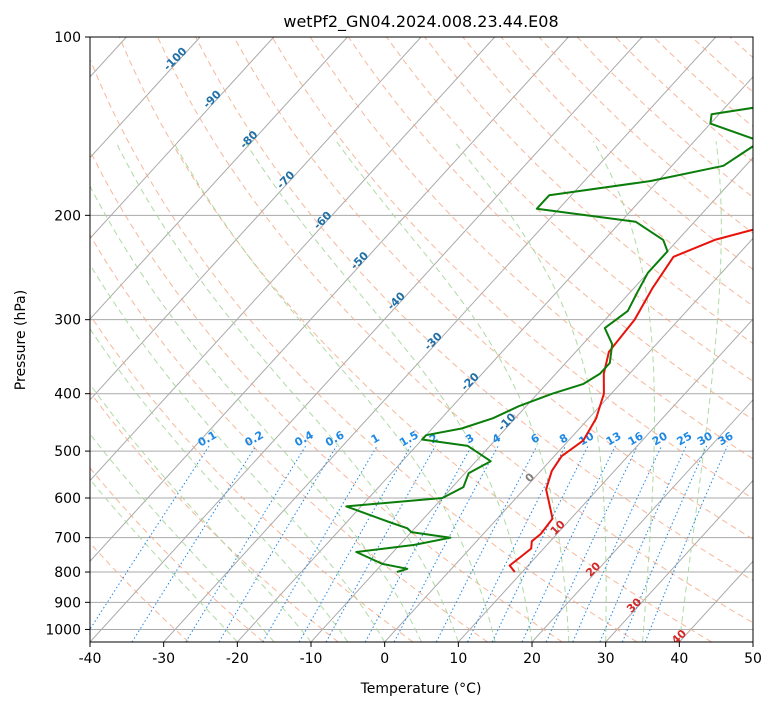  What do you see at coordinates (67, 452) in the screenshot?
I see `y-tick-label: 500` at bounding box center [67, 452].